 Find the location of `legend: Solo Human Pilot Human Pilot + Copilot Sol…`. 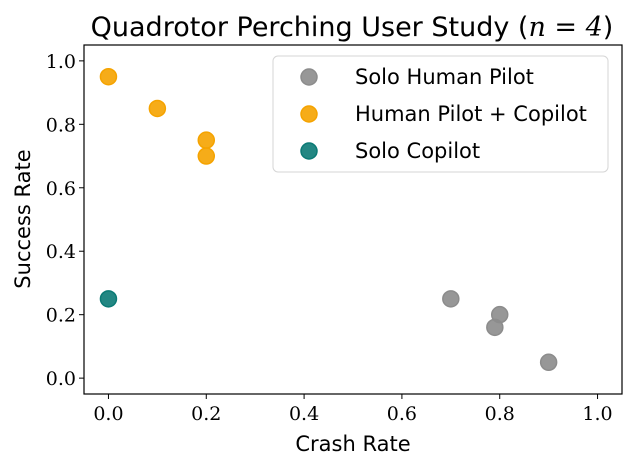

legend: Solo Human Pilot Human Pilot + Copilot Sol… is located at coordinates (440, 114).